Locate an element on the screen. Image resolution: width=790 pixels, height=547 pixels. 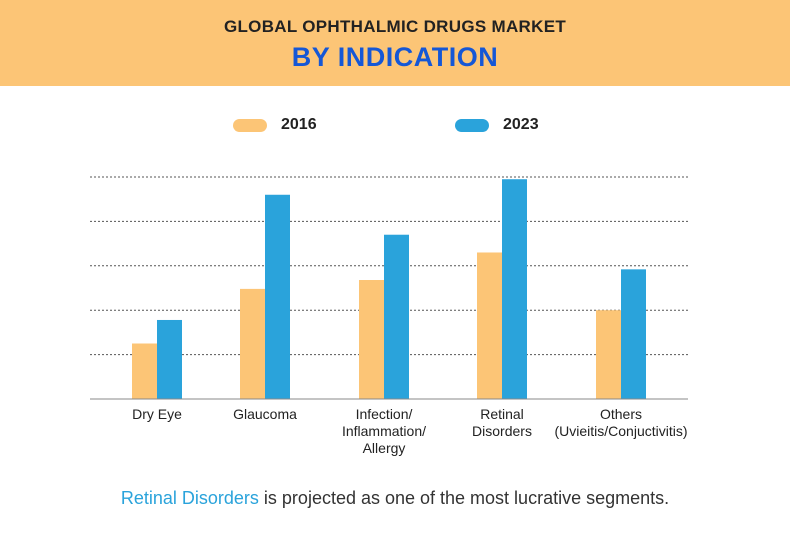
footer-highlight: Retinal Disorders is located at coordinates (189, 498).